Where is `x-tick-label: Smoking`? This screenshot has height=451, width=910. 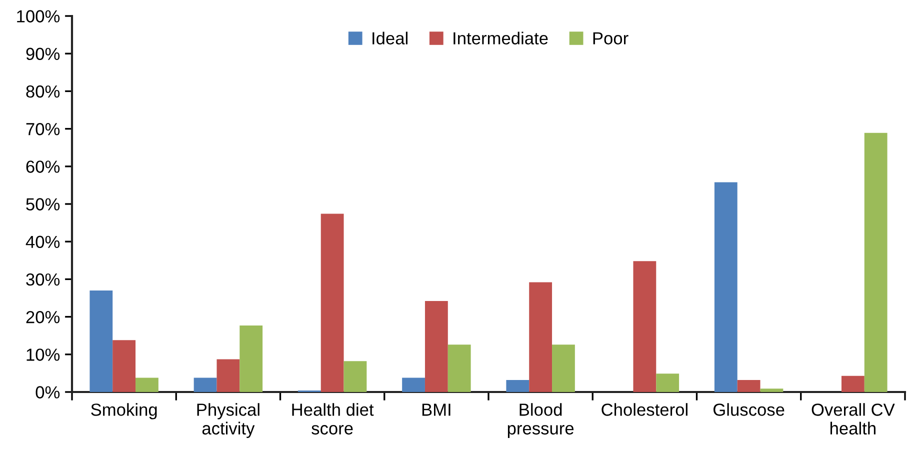
x-tick-label: Smoking is located at coordinates (124, 411).